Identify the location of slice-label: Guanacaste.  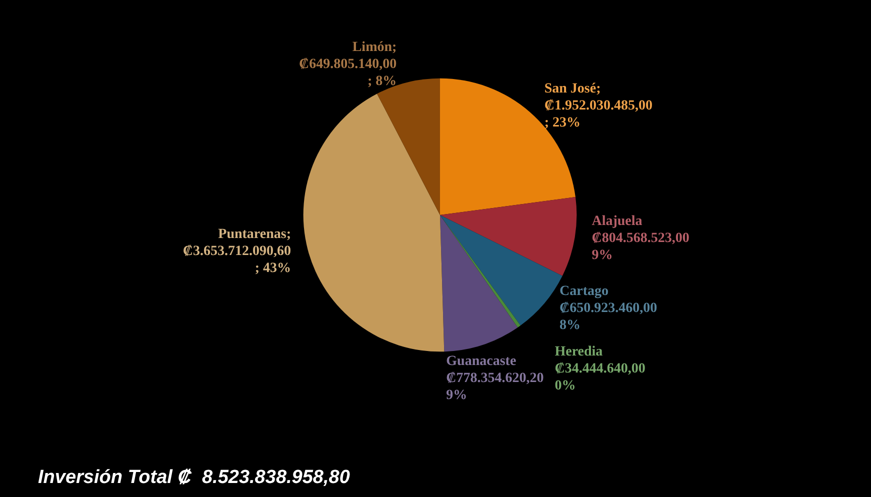
(481, 361).